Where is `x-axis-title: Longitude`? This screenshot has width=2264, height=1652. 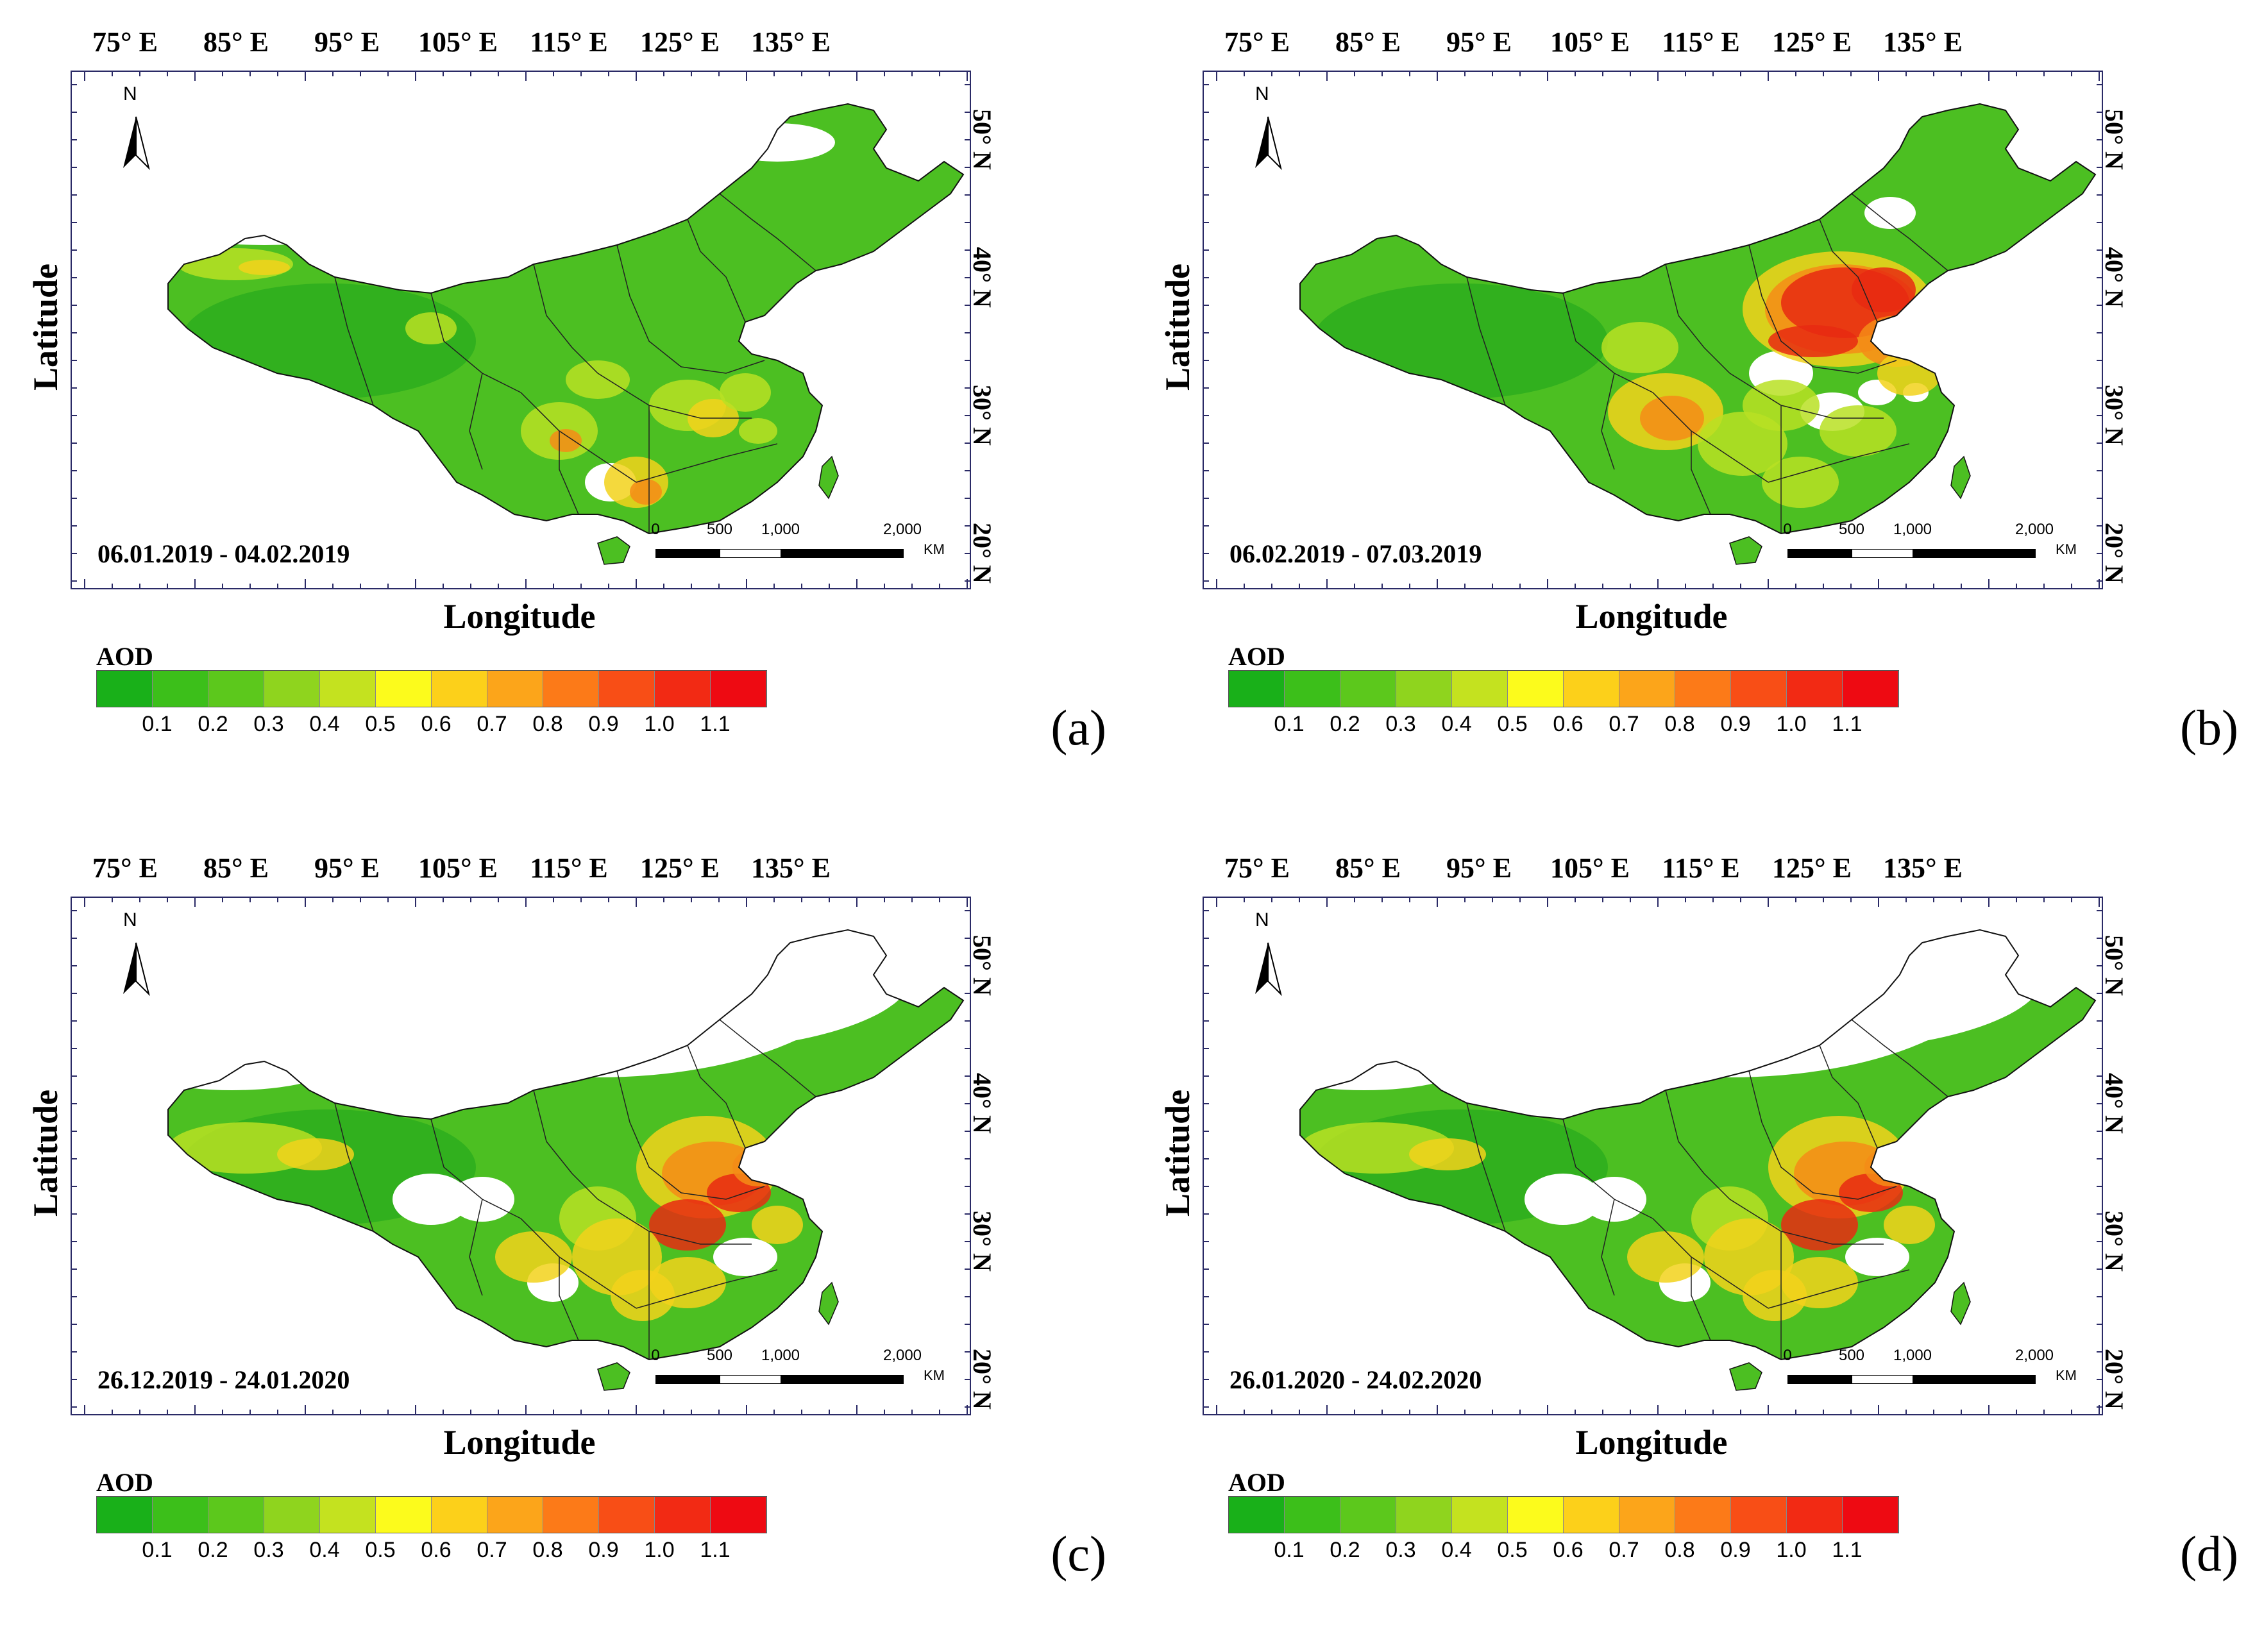
x-axis-title: Longitude is located at coordinates (1651, 616).